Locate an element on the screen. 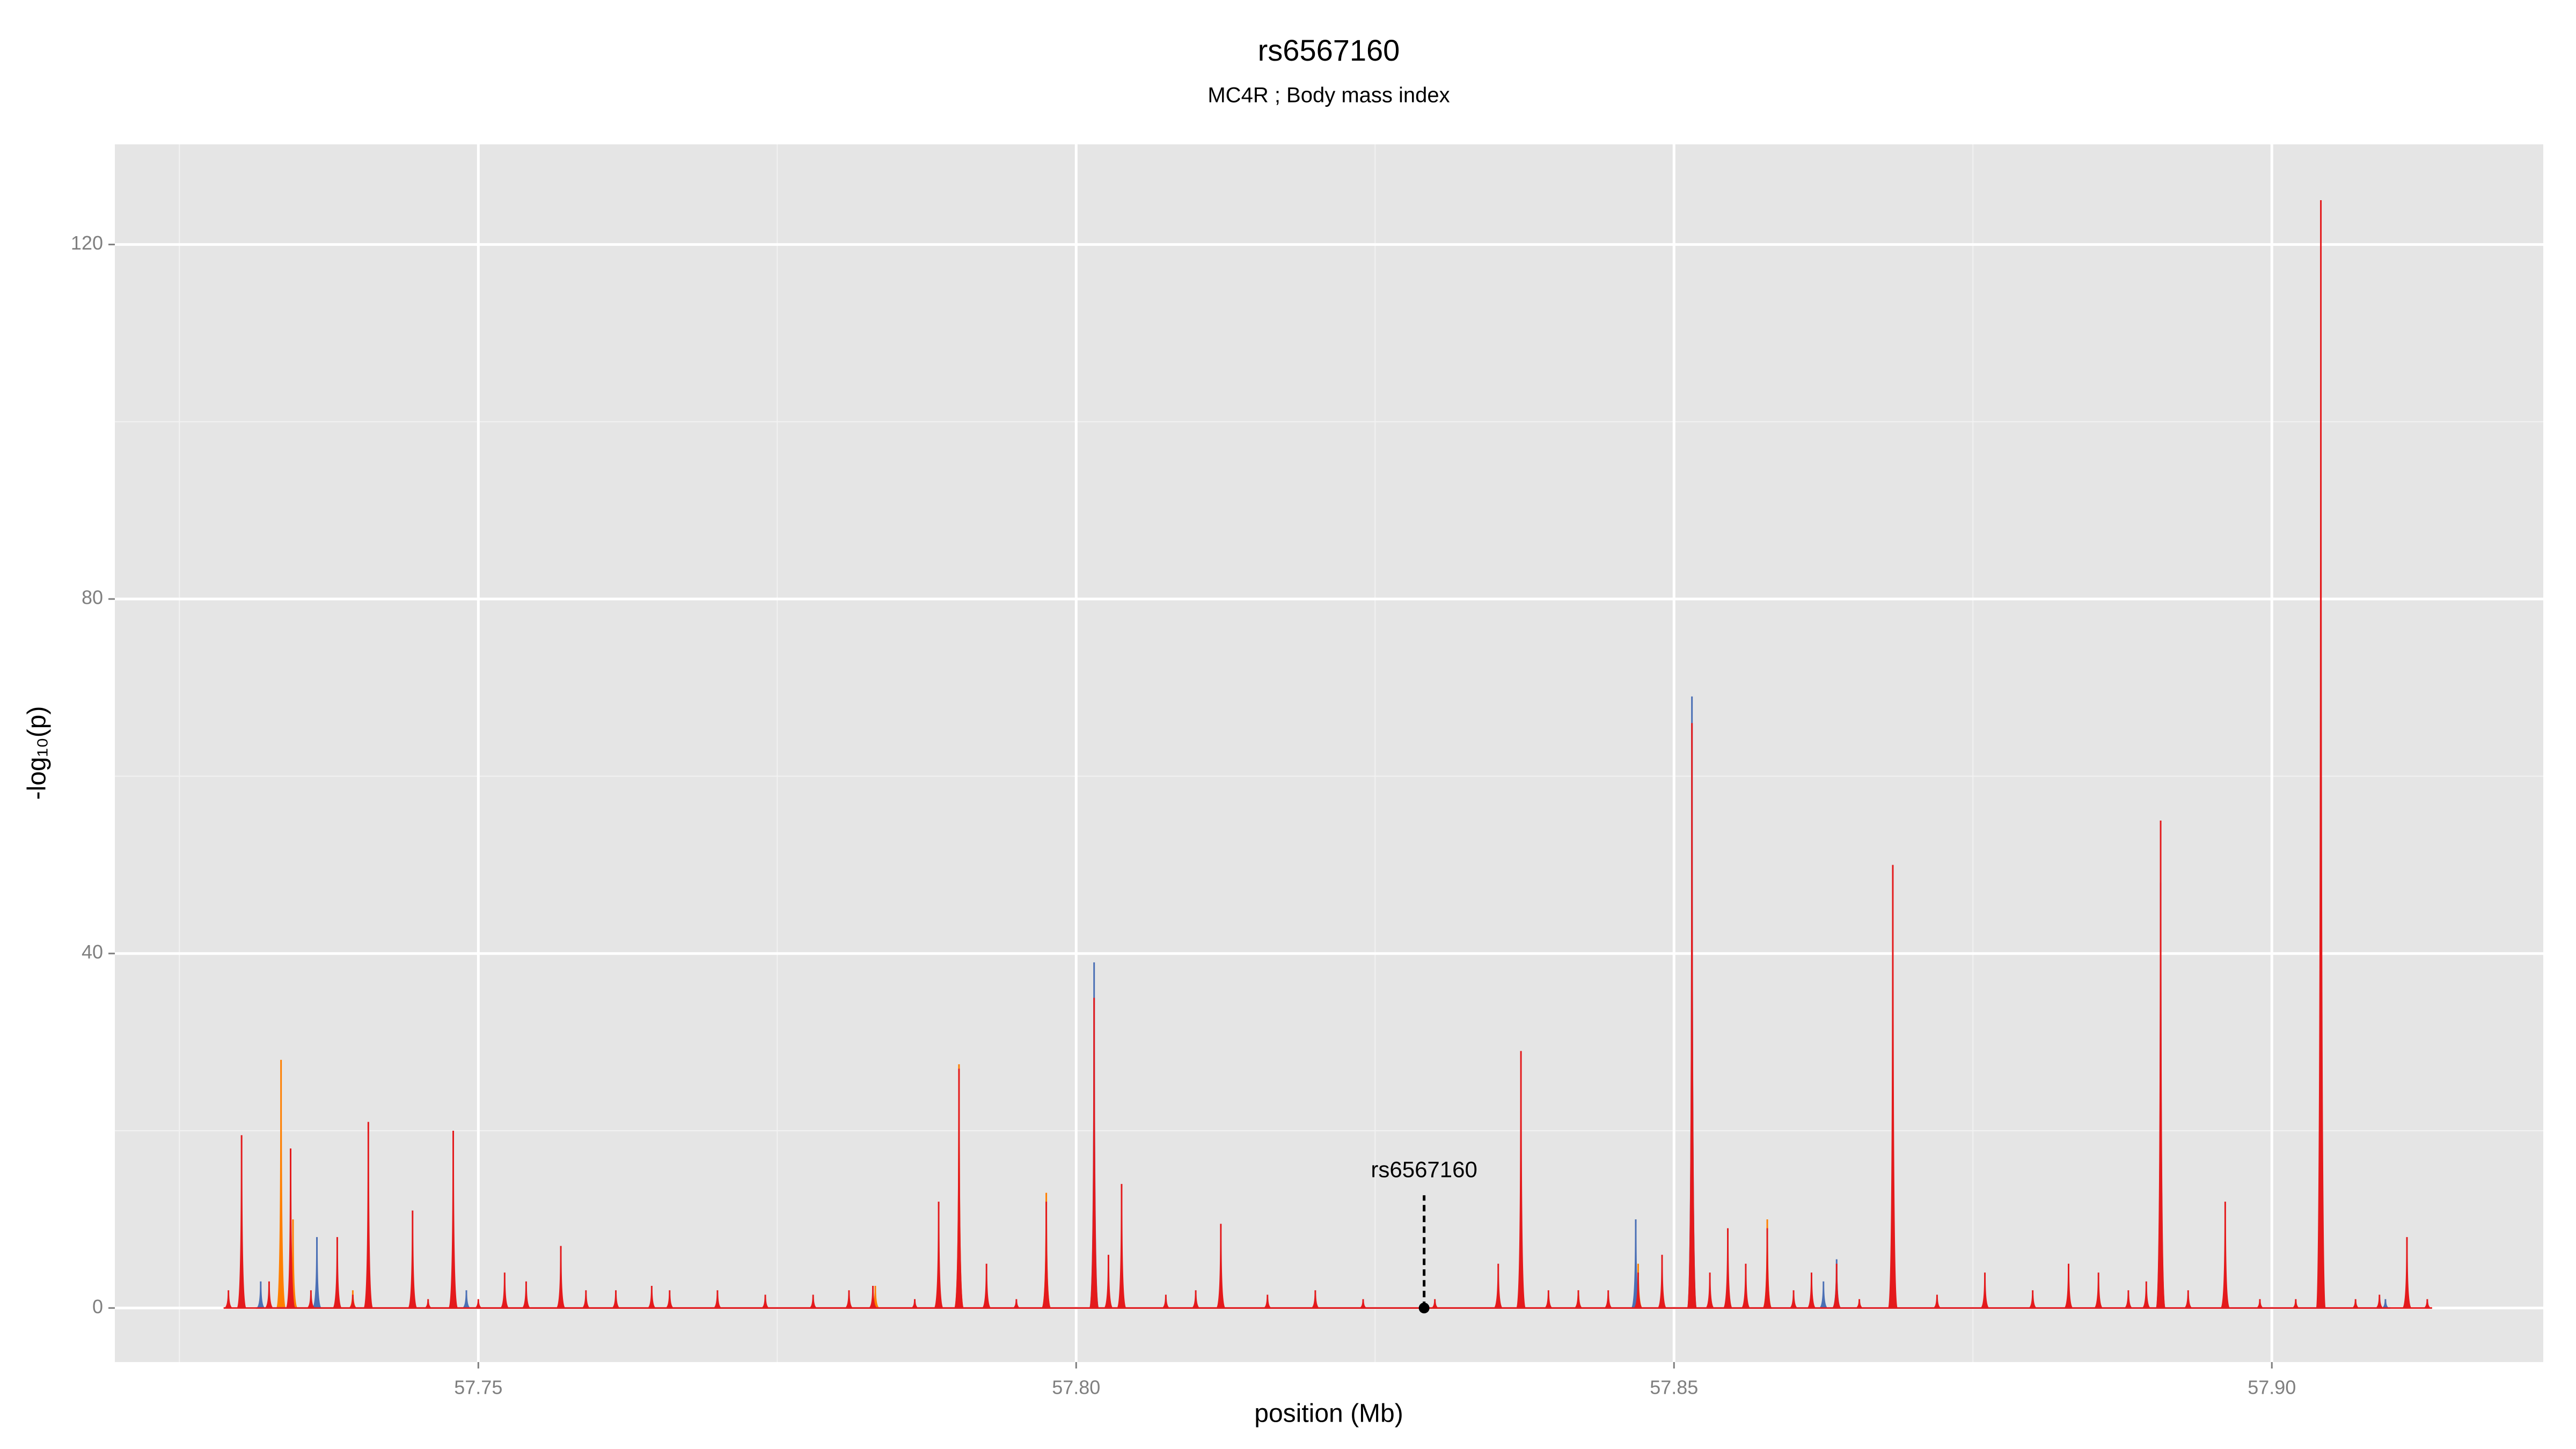  x-tick-label: 57.80 is located at coordinates (1076, 1388).